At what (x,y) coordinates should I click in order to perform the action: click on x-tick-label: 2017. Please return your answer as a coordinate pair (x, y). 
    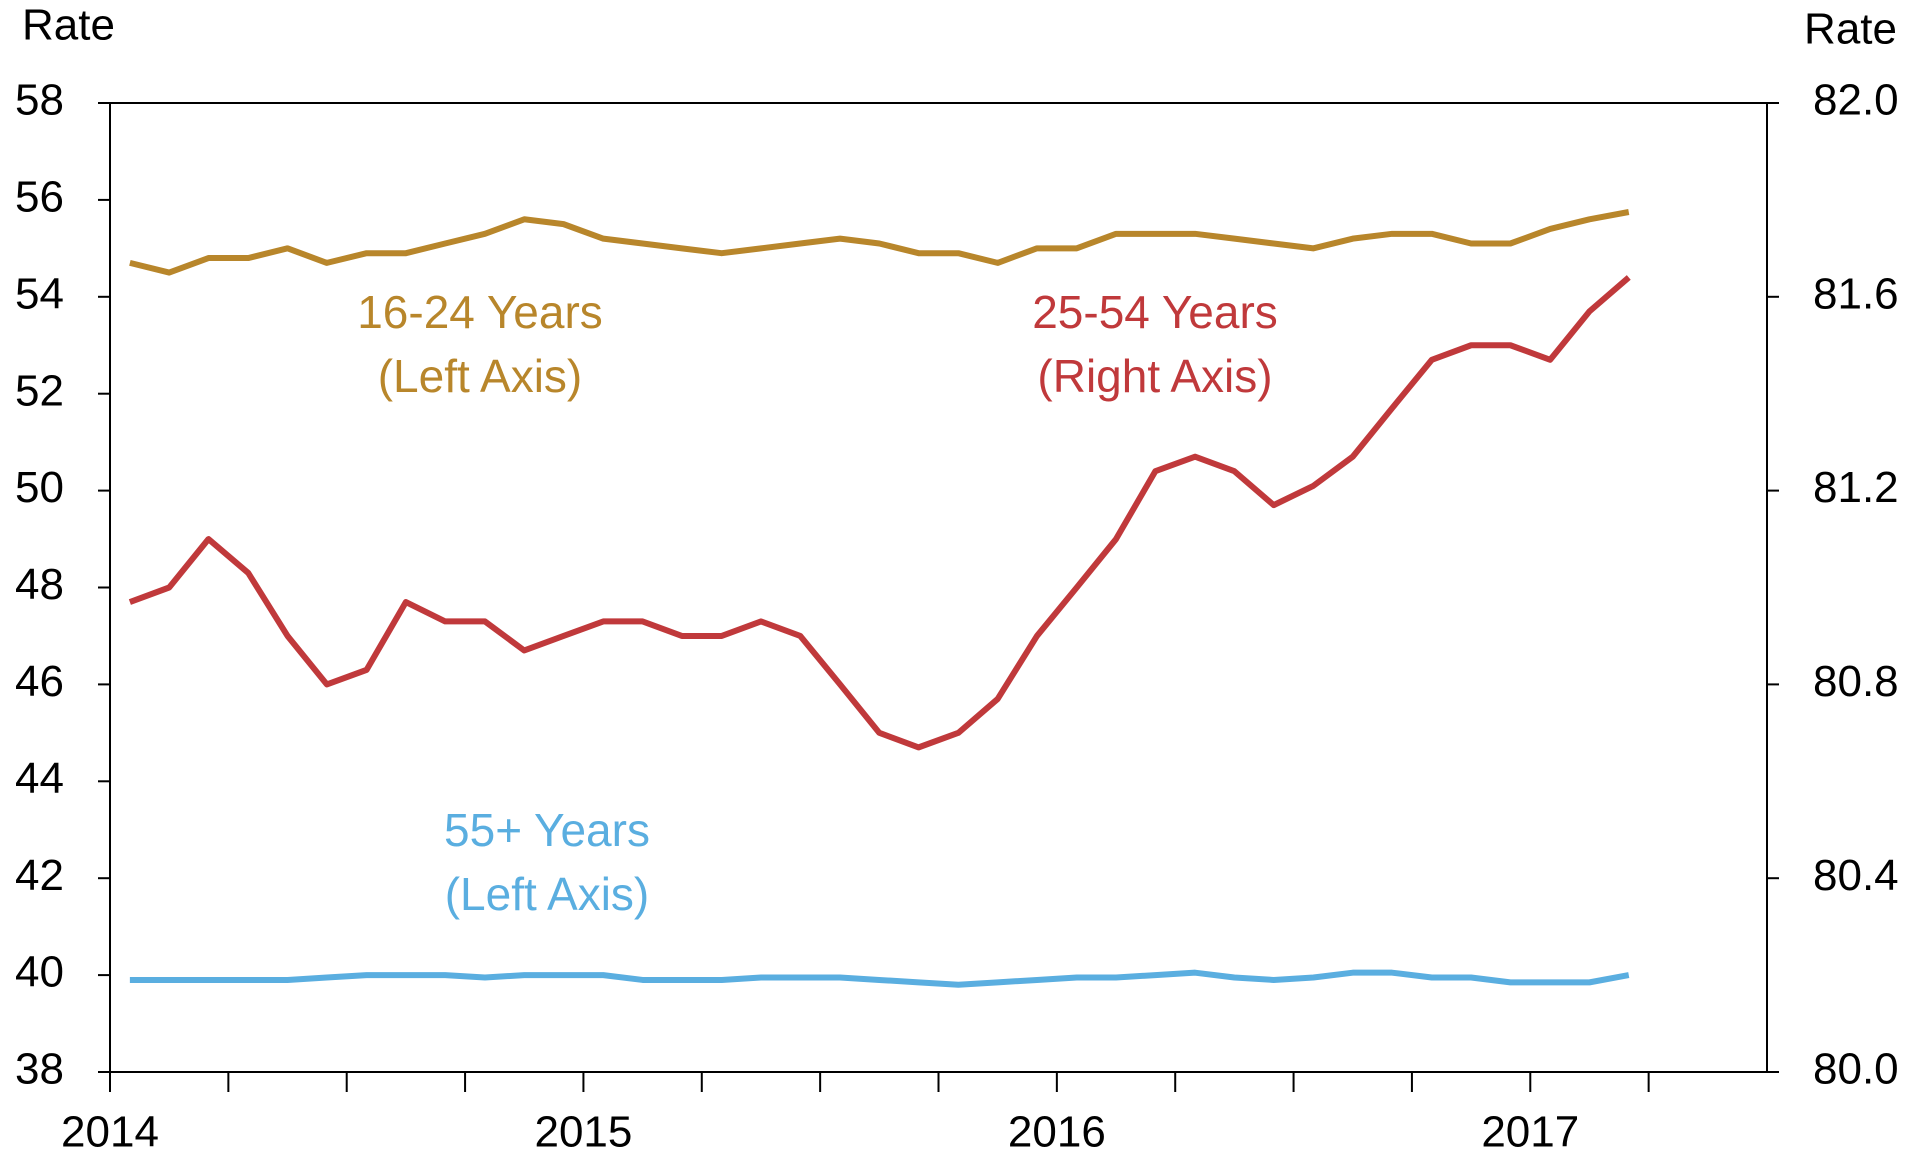
    Looking at the image, I should click on (1530, 1132).